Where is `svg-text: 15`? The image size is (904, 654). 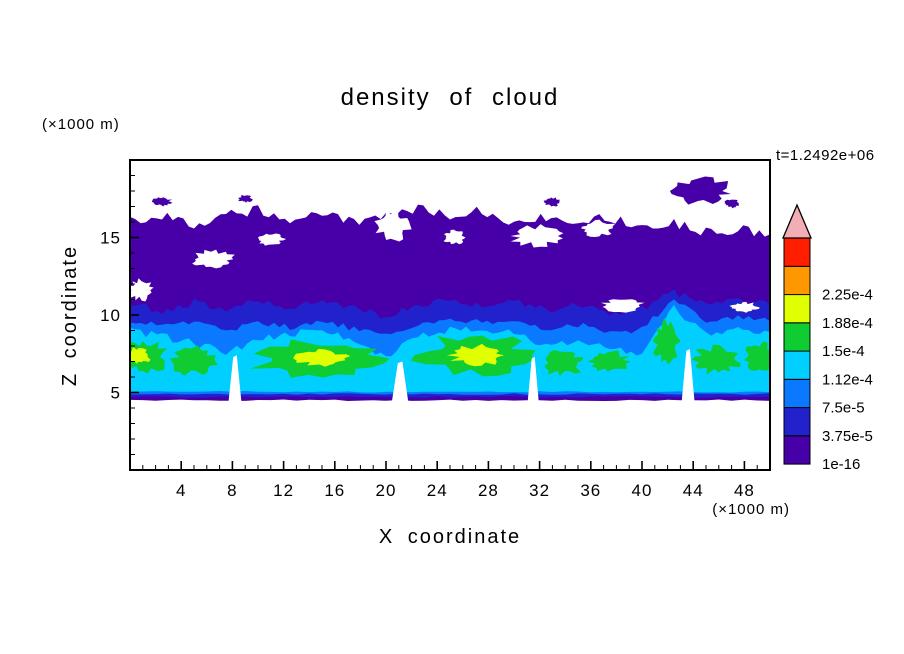
svg-text: 15 is located at coordinates (110, 238).